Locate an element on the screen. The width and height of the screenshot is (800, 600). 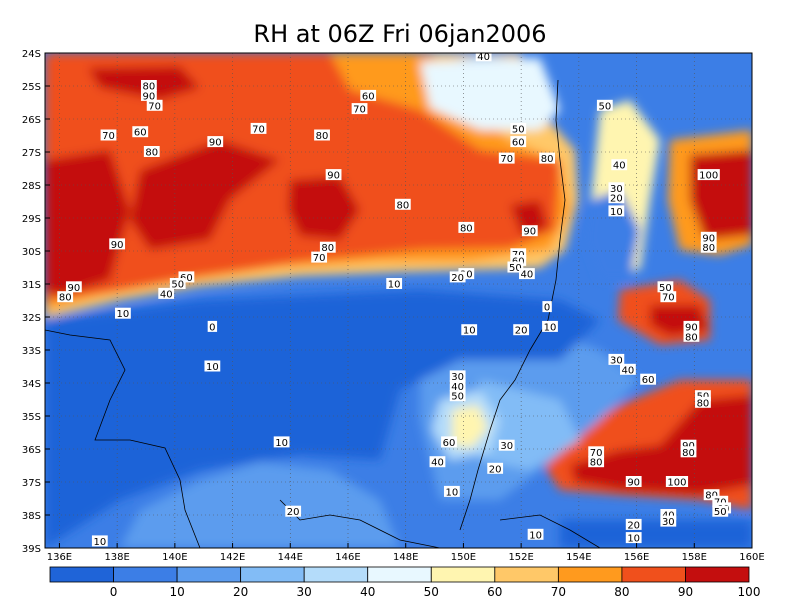
chart-title: RH at 06Z Fri 06jan2006 is located at coordinates (399, 34).